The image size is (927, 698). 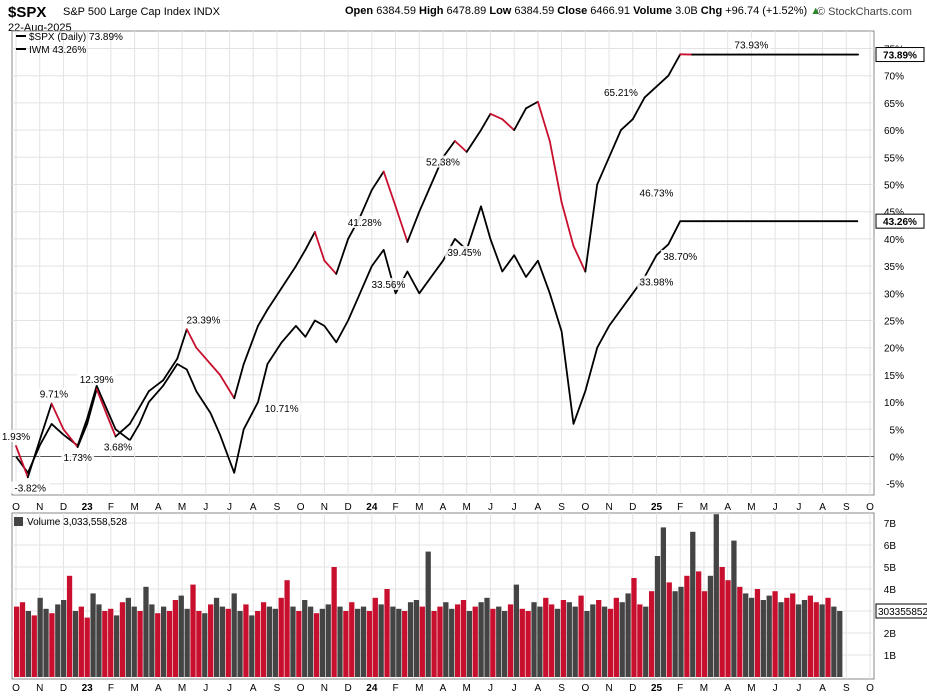 What do you see at coordinates (347, 507) in the screenshot?
I see `x-tick-label: D` at bounding box center [347, 507].